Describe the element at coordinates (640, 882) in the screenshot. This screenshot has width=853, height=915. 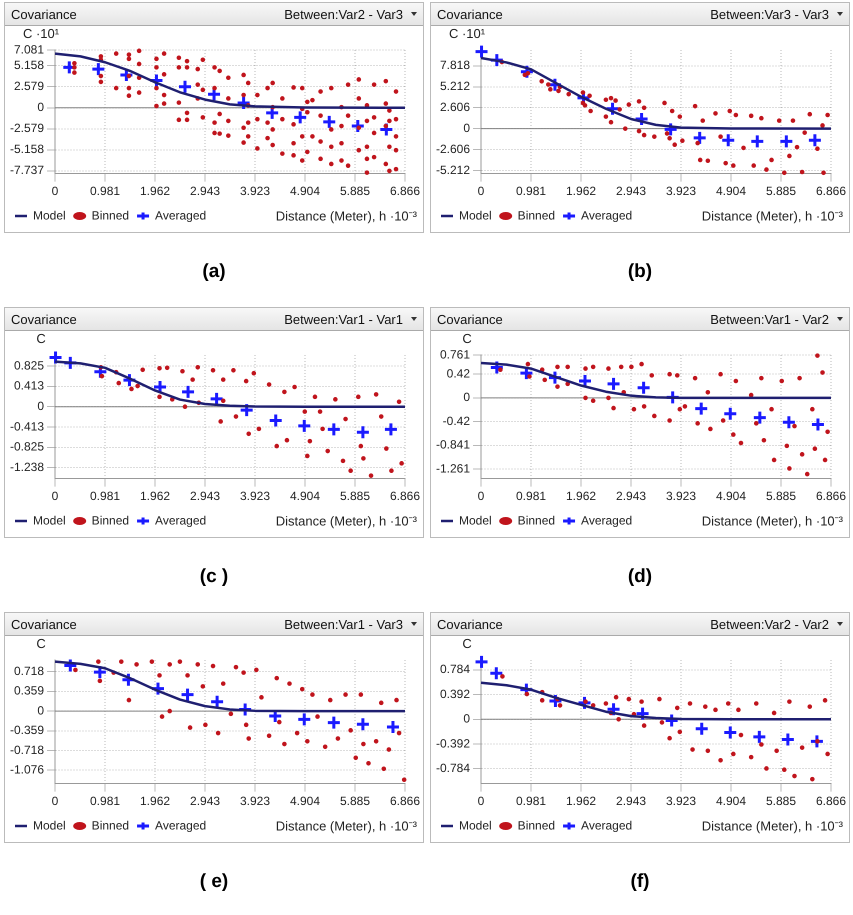
I see `text: (f)` at that location.